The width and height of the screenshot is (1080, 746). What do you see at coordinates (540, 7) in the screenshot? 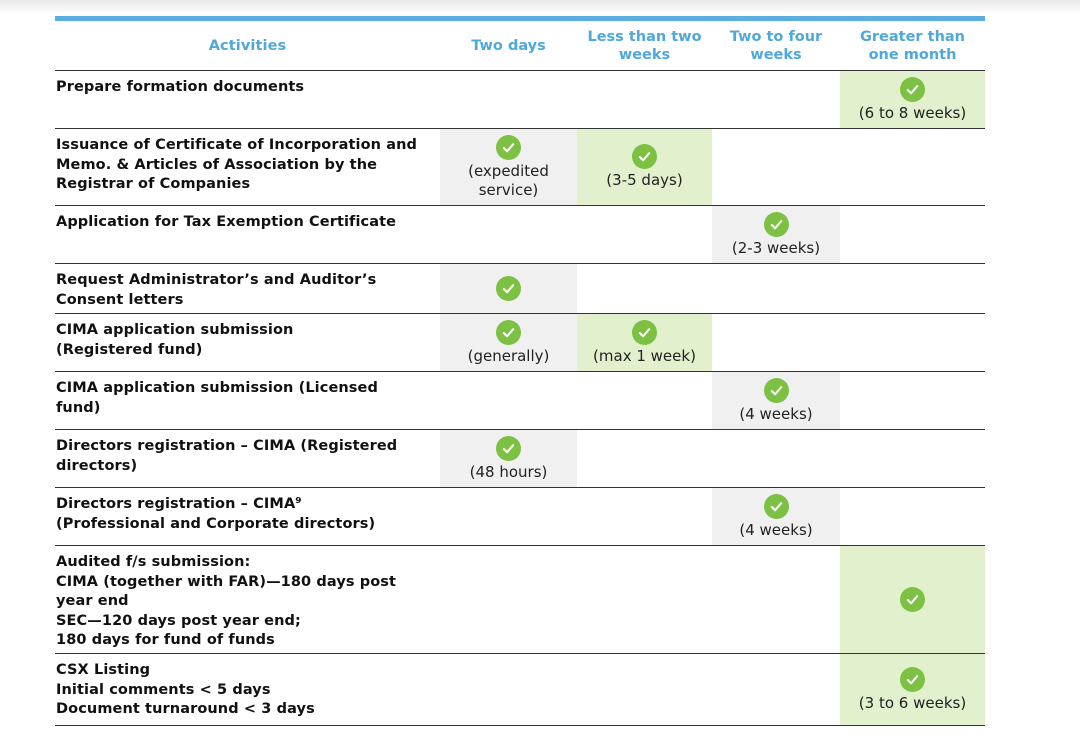
I see `page-top-shade` at bounding box center [540, 7].